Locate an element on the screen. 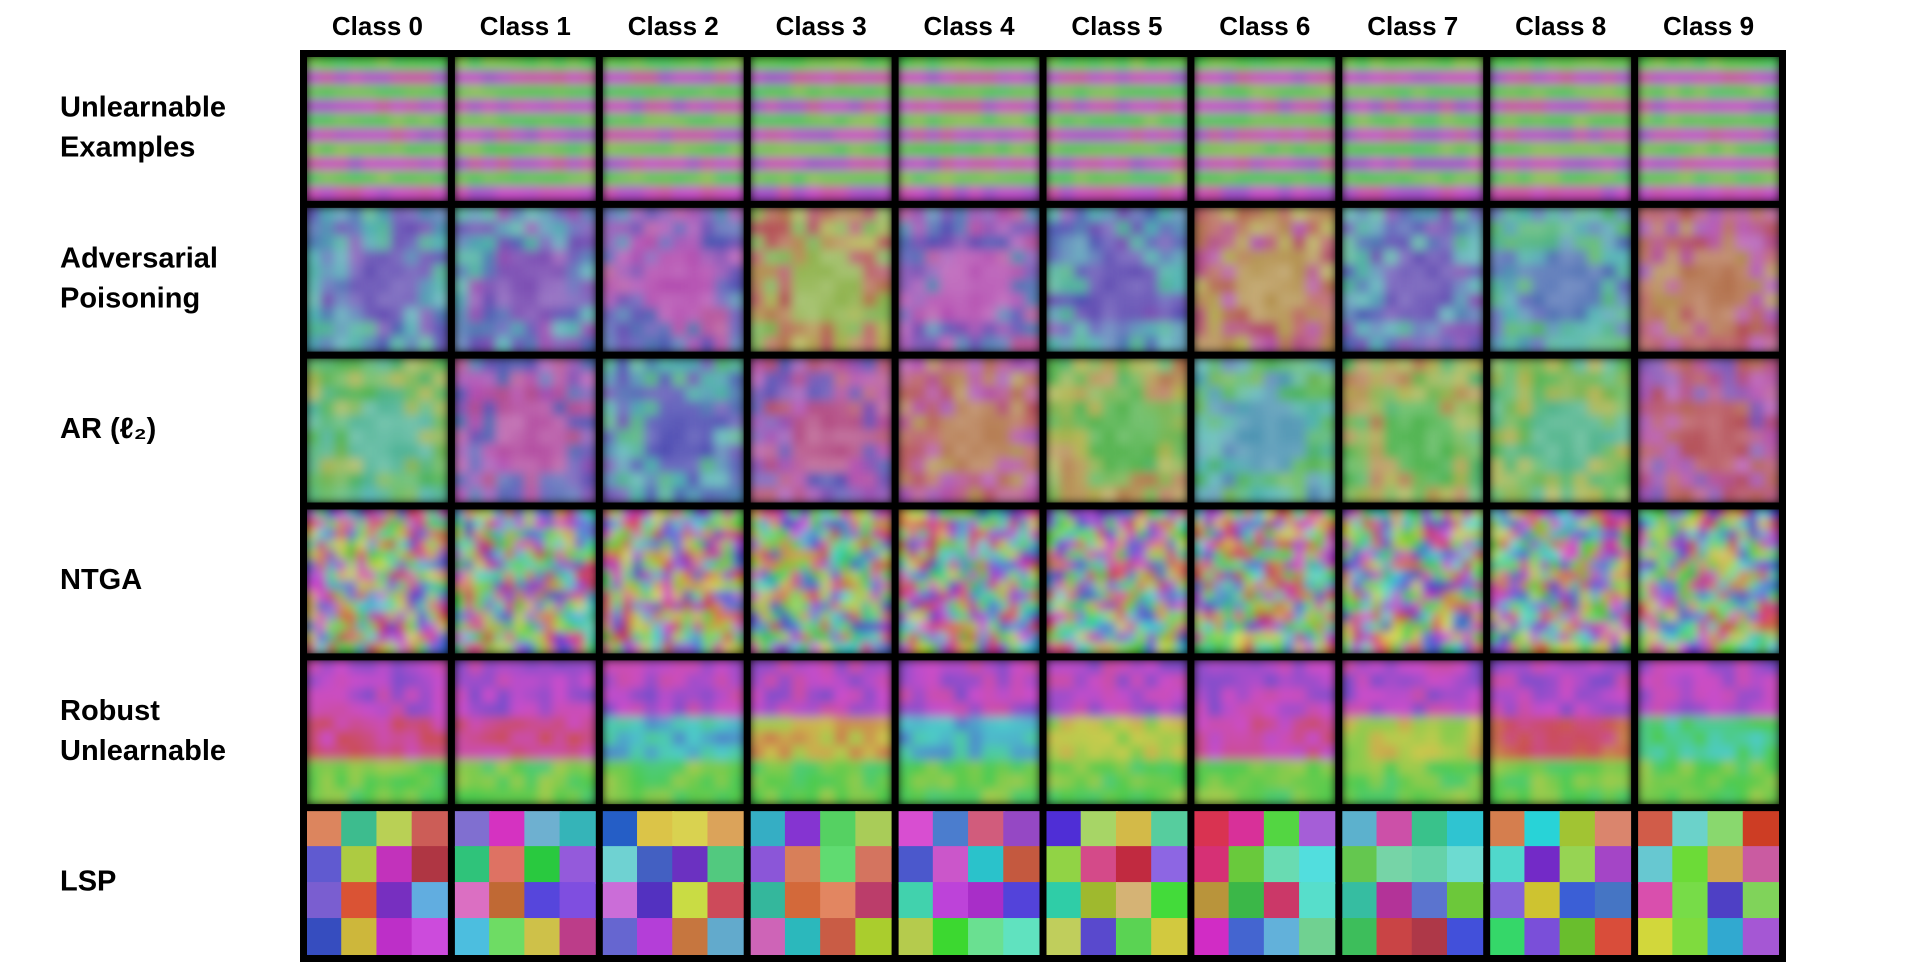 The height and width of the screenshot is (976, 1920). row-label: Poisoning is located at coordinates (130, 298).